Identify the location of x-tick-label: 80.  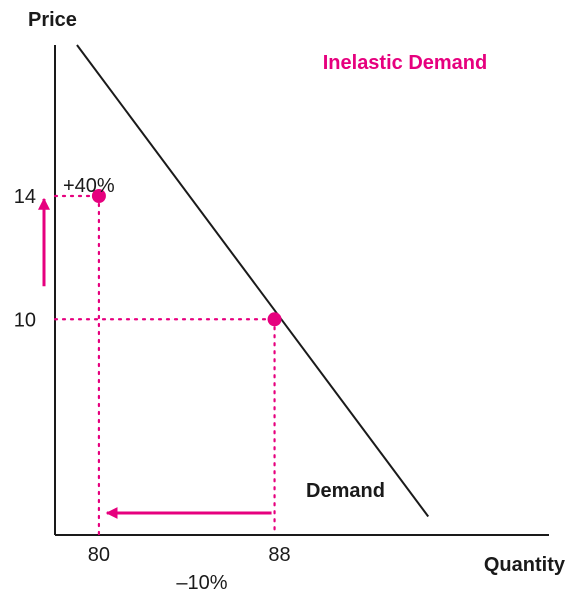
(99, 555).